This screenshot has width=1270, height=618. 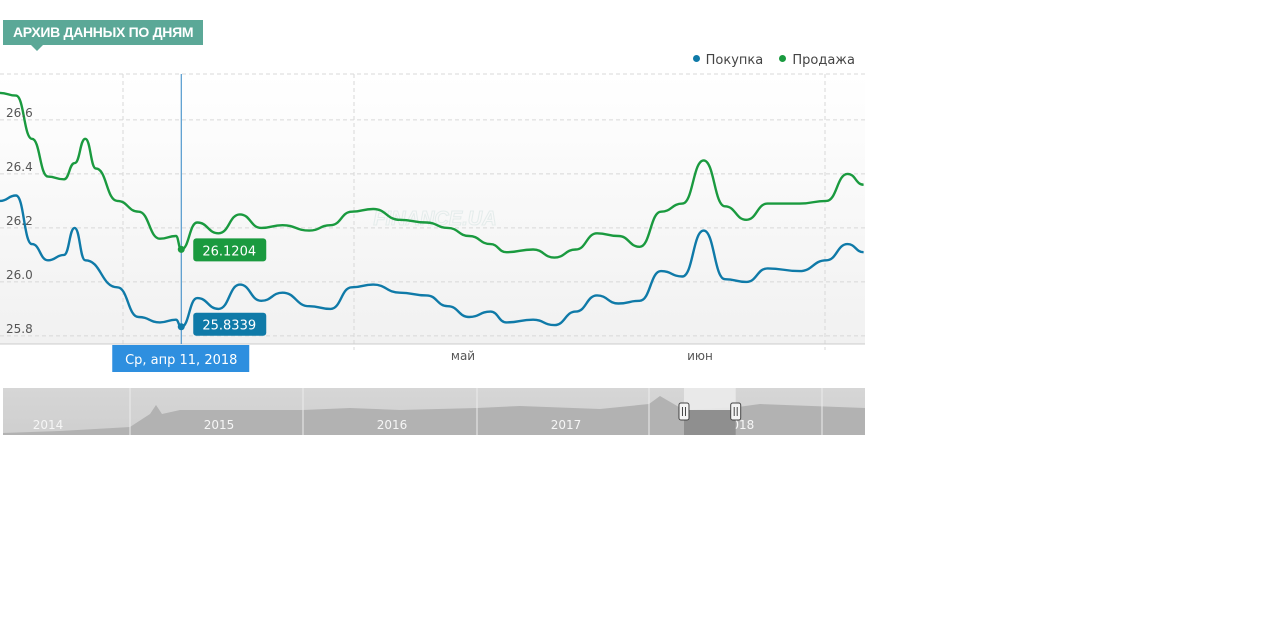 What do you see at coordinates (696, 58) in the screenshot?
I see `legend-buy-marker` at bounding box center [696, 58].